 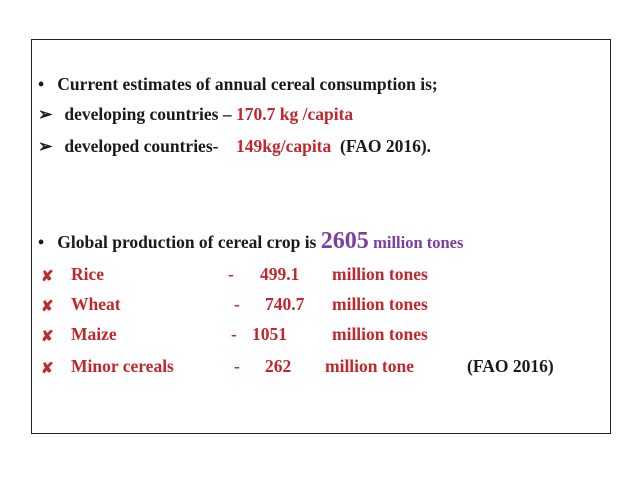 I want to click on developing-label: developing countries –, so click(x=148, y=114).